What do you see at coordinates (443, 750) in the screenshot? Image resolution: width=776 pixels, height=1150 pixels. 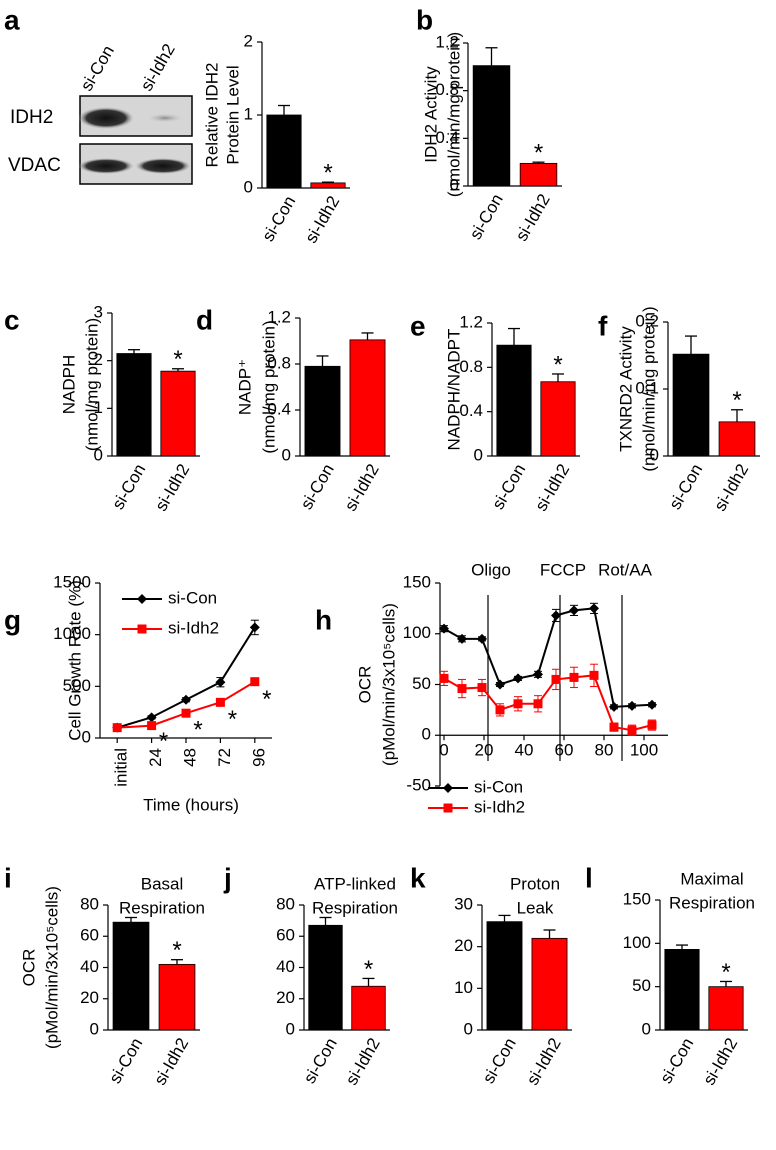 I see `x-tick-label: 0` at bounding box center [443, 750].